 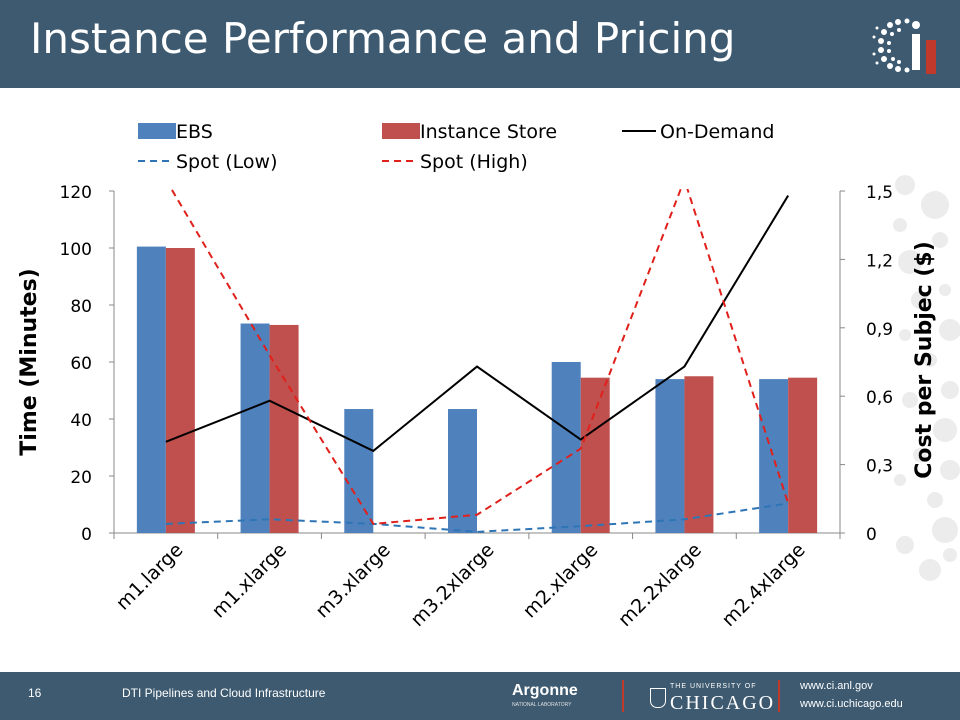 What do you see at coordinates (836, 686) in the screenshot?
I see `url-anl: www.ci.anl.gov` at bounding box center [836, 686].